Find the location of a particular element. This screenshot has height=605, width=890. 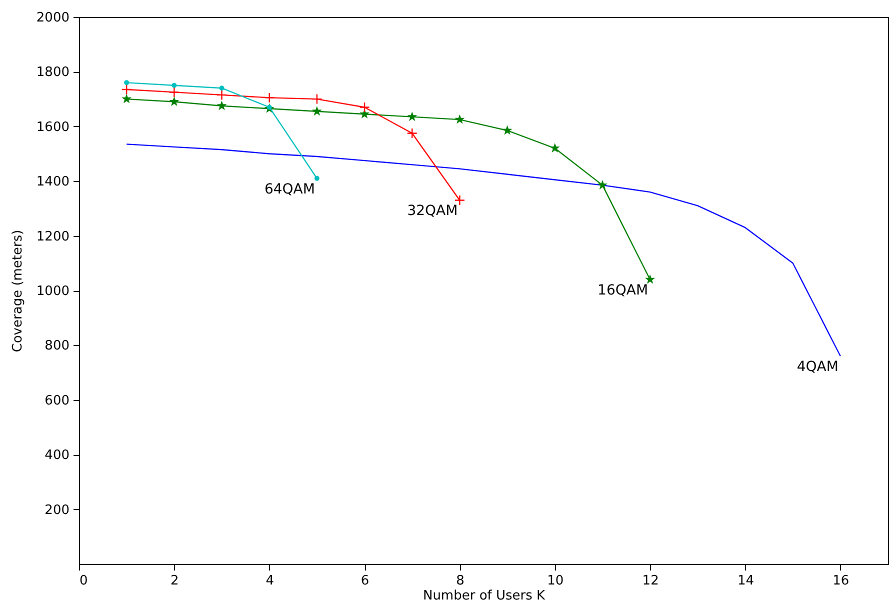

x-tick-label: 6 is located at coordinates (365, 581).